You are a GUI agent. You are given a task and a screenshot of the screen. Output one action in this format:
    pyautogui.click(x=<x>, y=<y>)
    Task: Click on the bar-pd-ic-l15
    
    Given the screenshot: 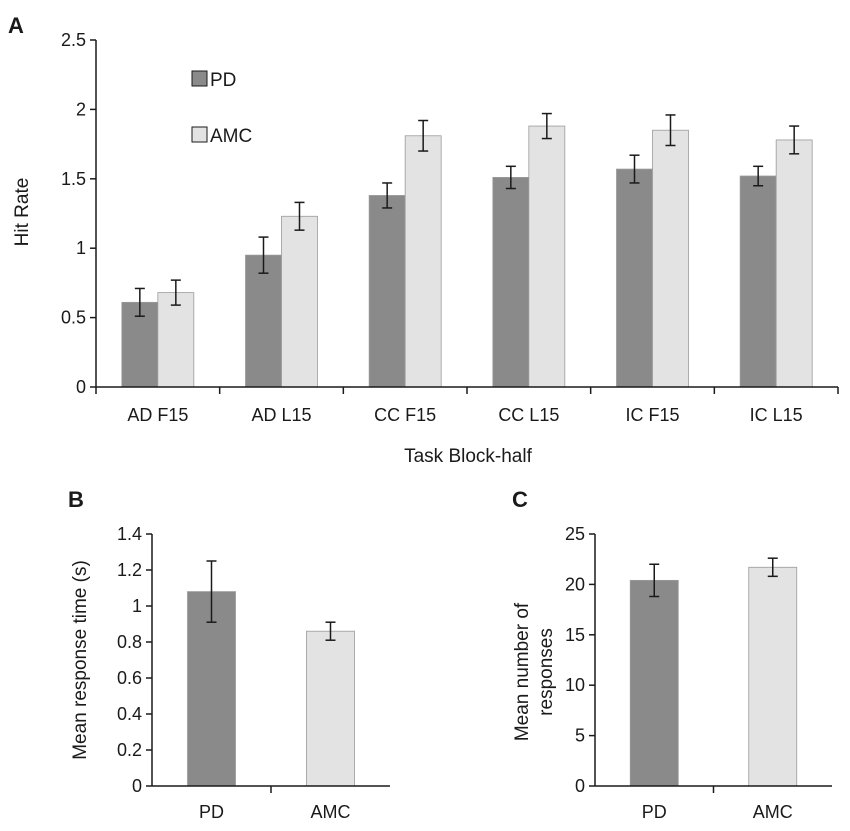 What is the action you would take?
    pyautogui.click(x=758, y=281)
    